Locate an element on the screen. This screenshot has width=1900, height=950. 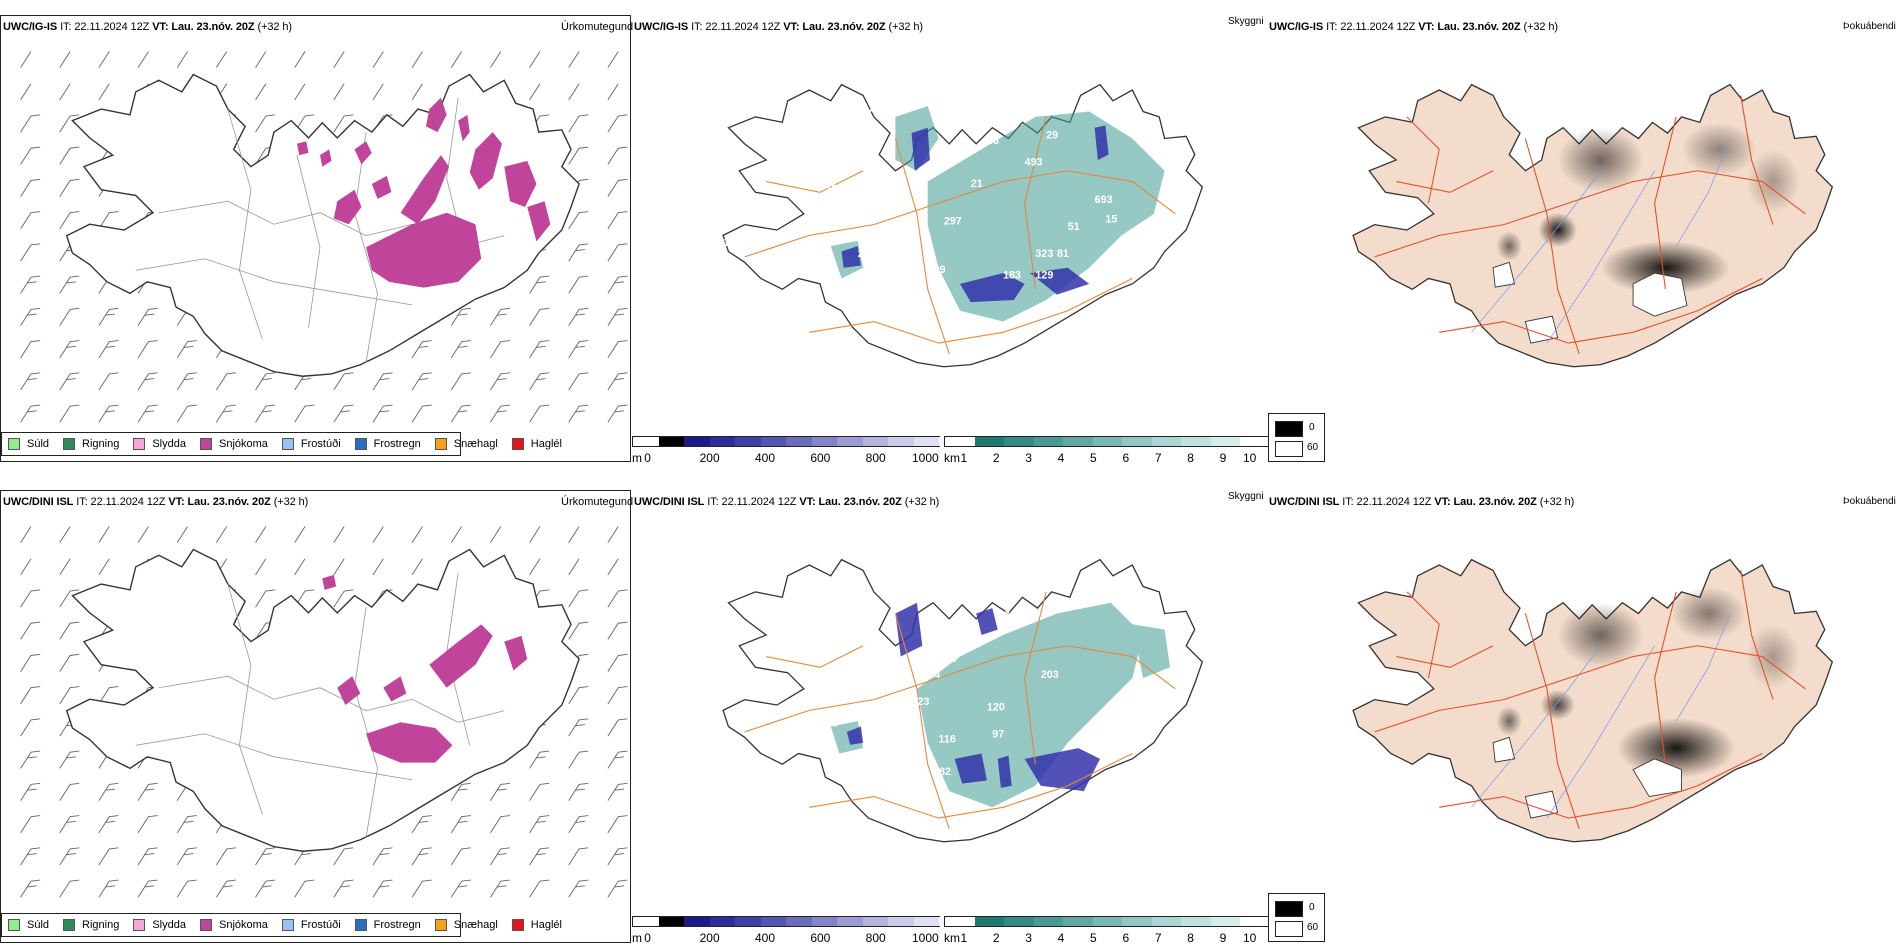
iceland-land is located at coordinates (1592, 225).